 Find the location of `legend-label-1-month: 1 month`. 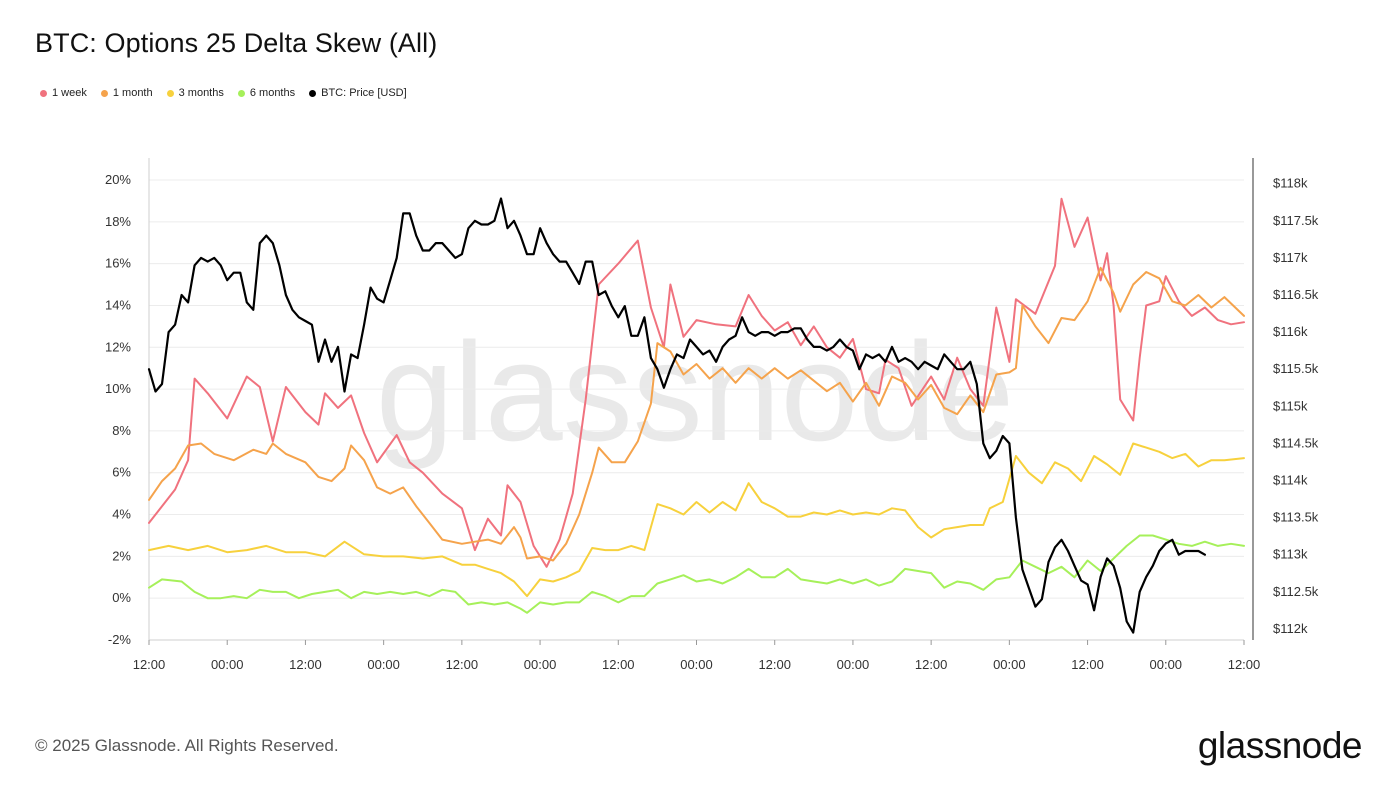

legend-label-1-month: 1 month is located at coordinates (132, 93).